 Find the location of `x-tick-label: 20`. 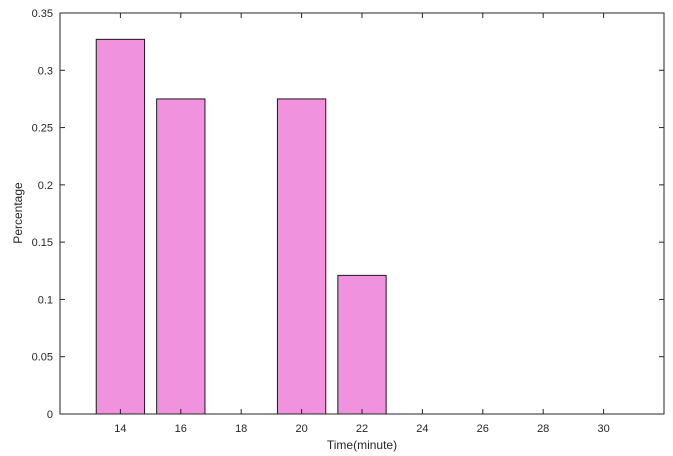

x-tick-label: 20 is located at coordinates (301, 429).